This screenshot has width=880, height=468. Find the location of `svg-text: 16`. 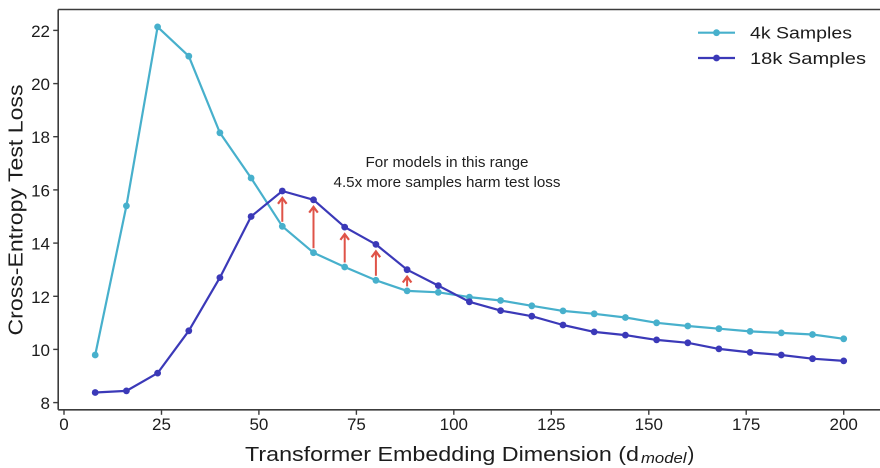

svg-text: 16 is located at coordinates (40, 190).